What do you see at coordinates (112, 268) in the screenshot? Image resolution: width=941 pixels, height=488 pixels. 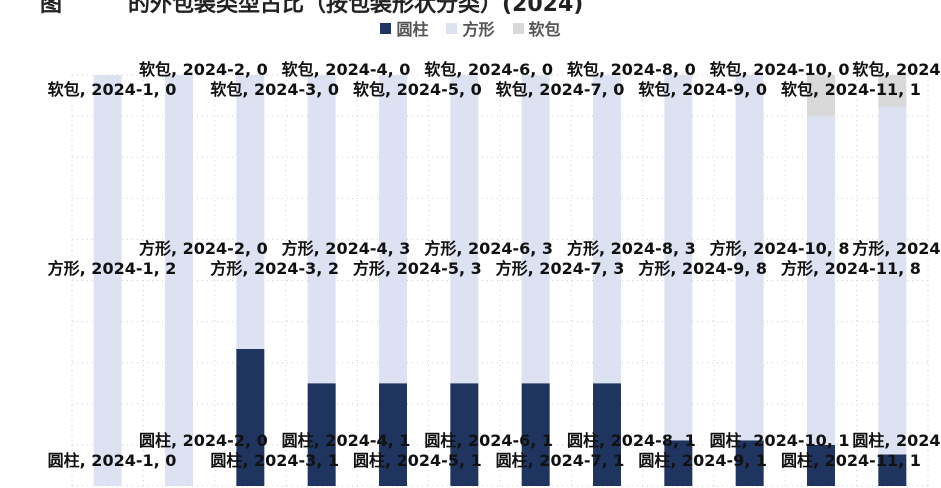 I see `data-label-square-2024-1: 方形, 2024-1, 2` at bounding box center [112, 268].